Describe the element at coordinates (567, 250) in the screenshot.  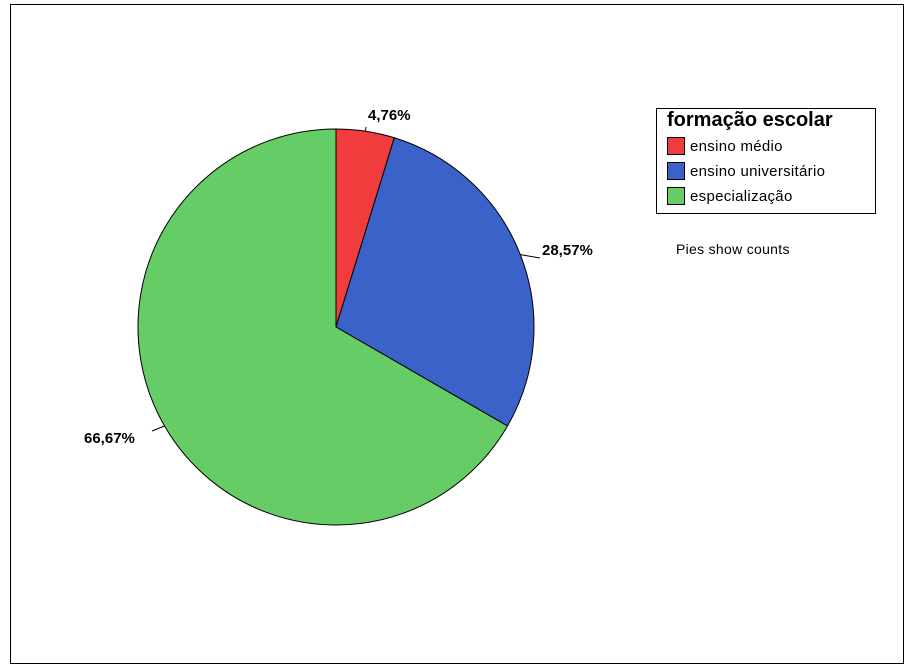
I see `slice-label-ensino-universitario: 28,57%` at that location.